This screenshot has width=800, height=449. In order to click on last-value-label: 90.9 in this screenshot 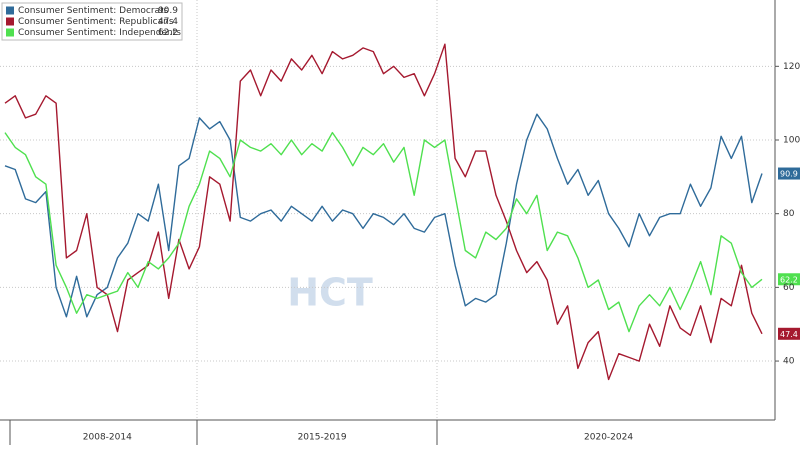, I will do `click(789, 174)`.